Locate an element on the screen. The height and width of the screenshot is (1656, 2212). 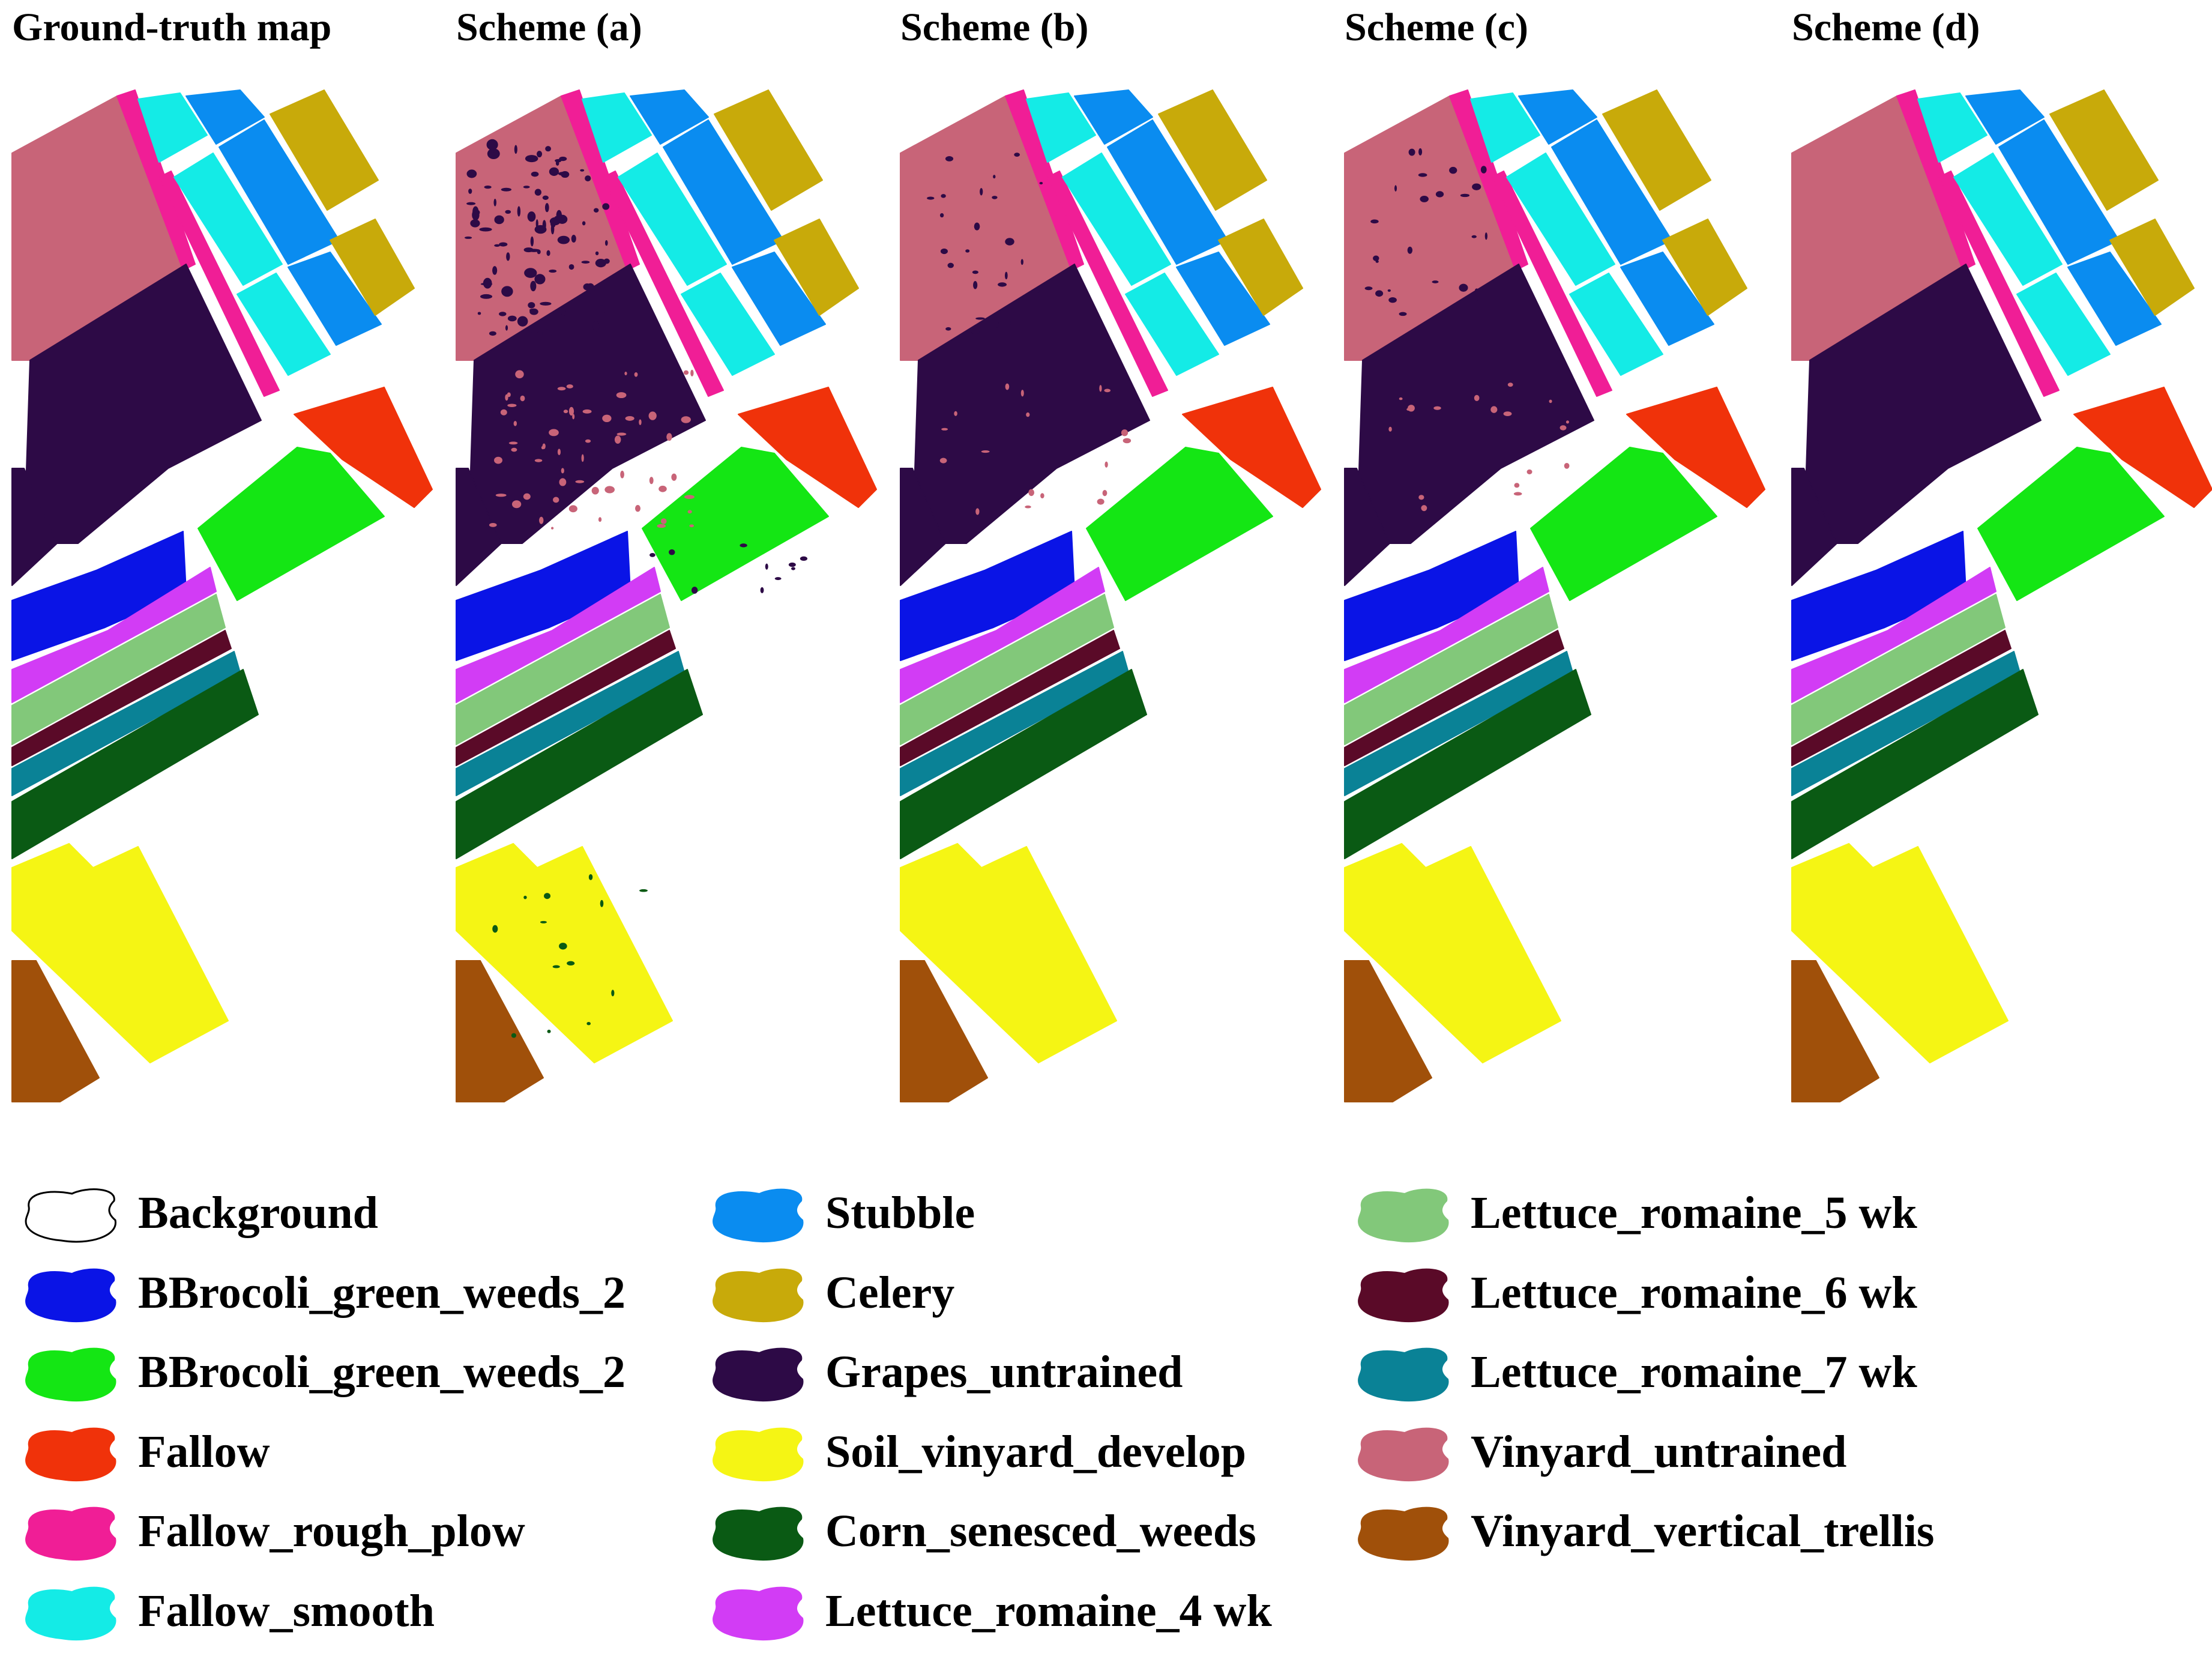
legend-label-soil: Soil_vinyard_develop is located at coordinates (1035, 1452).